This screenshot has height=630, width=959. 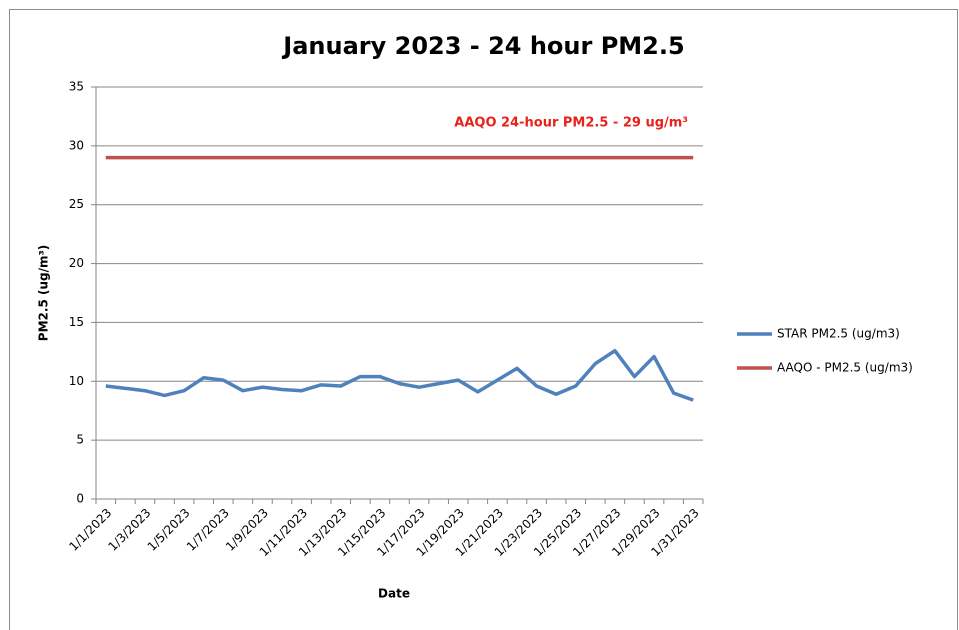 I want to click on y-tick-label: 5, so click(x=80, y=440).